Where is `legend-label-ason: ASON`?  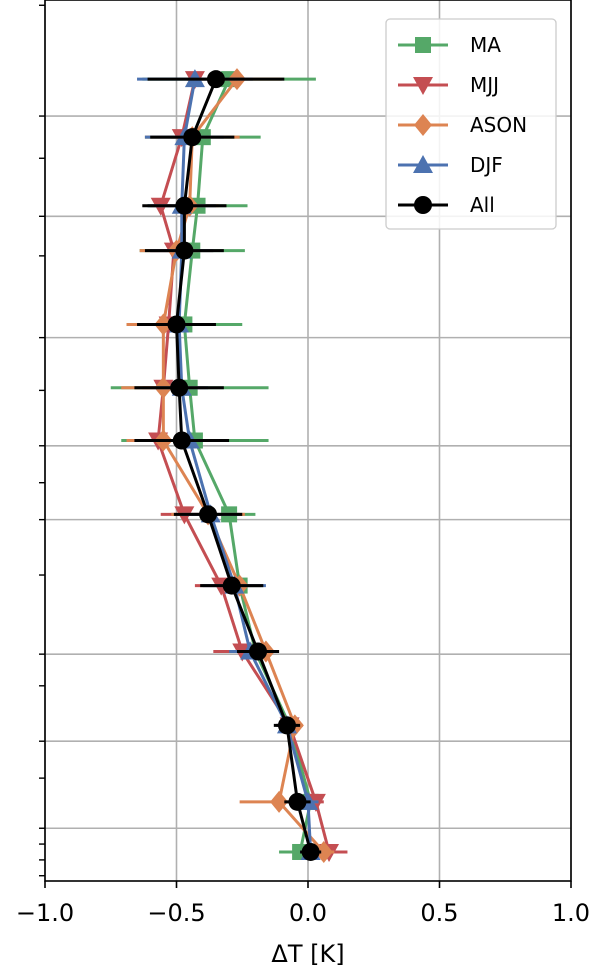
legend-label-ason: ASON is located at coordinates (498, 125).